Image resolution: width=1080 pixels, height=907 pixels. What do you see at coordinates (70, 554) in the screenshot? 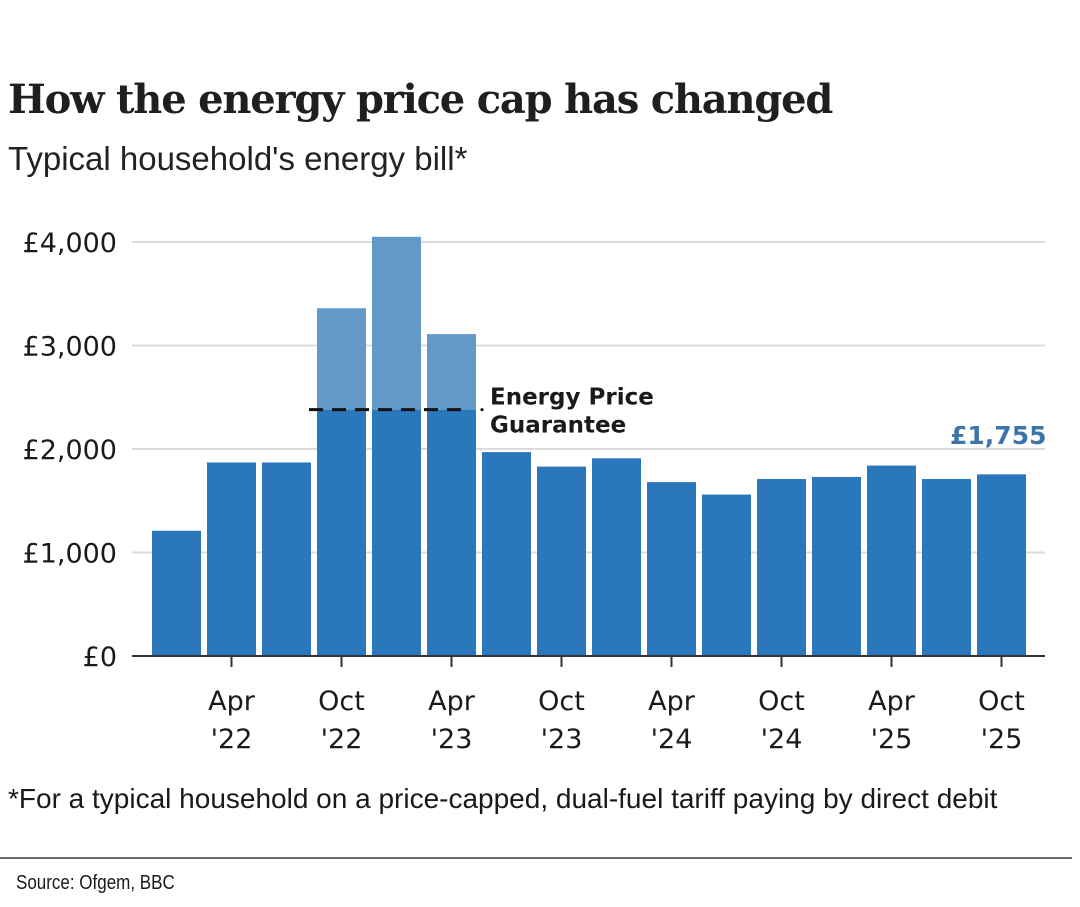
I see `y-tick-label: £1,000` at bounding box center [70, 554].